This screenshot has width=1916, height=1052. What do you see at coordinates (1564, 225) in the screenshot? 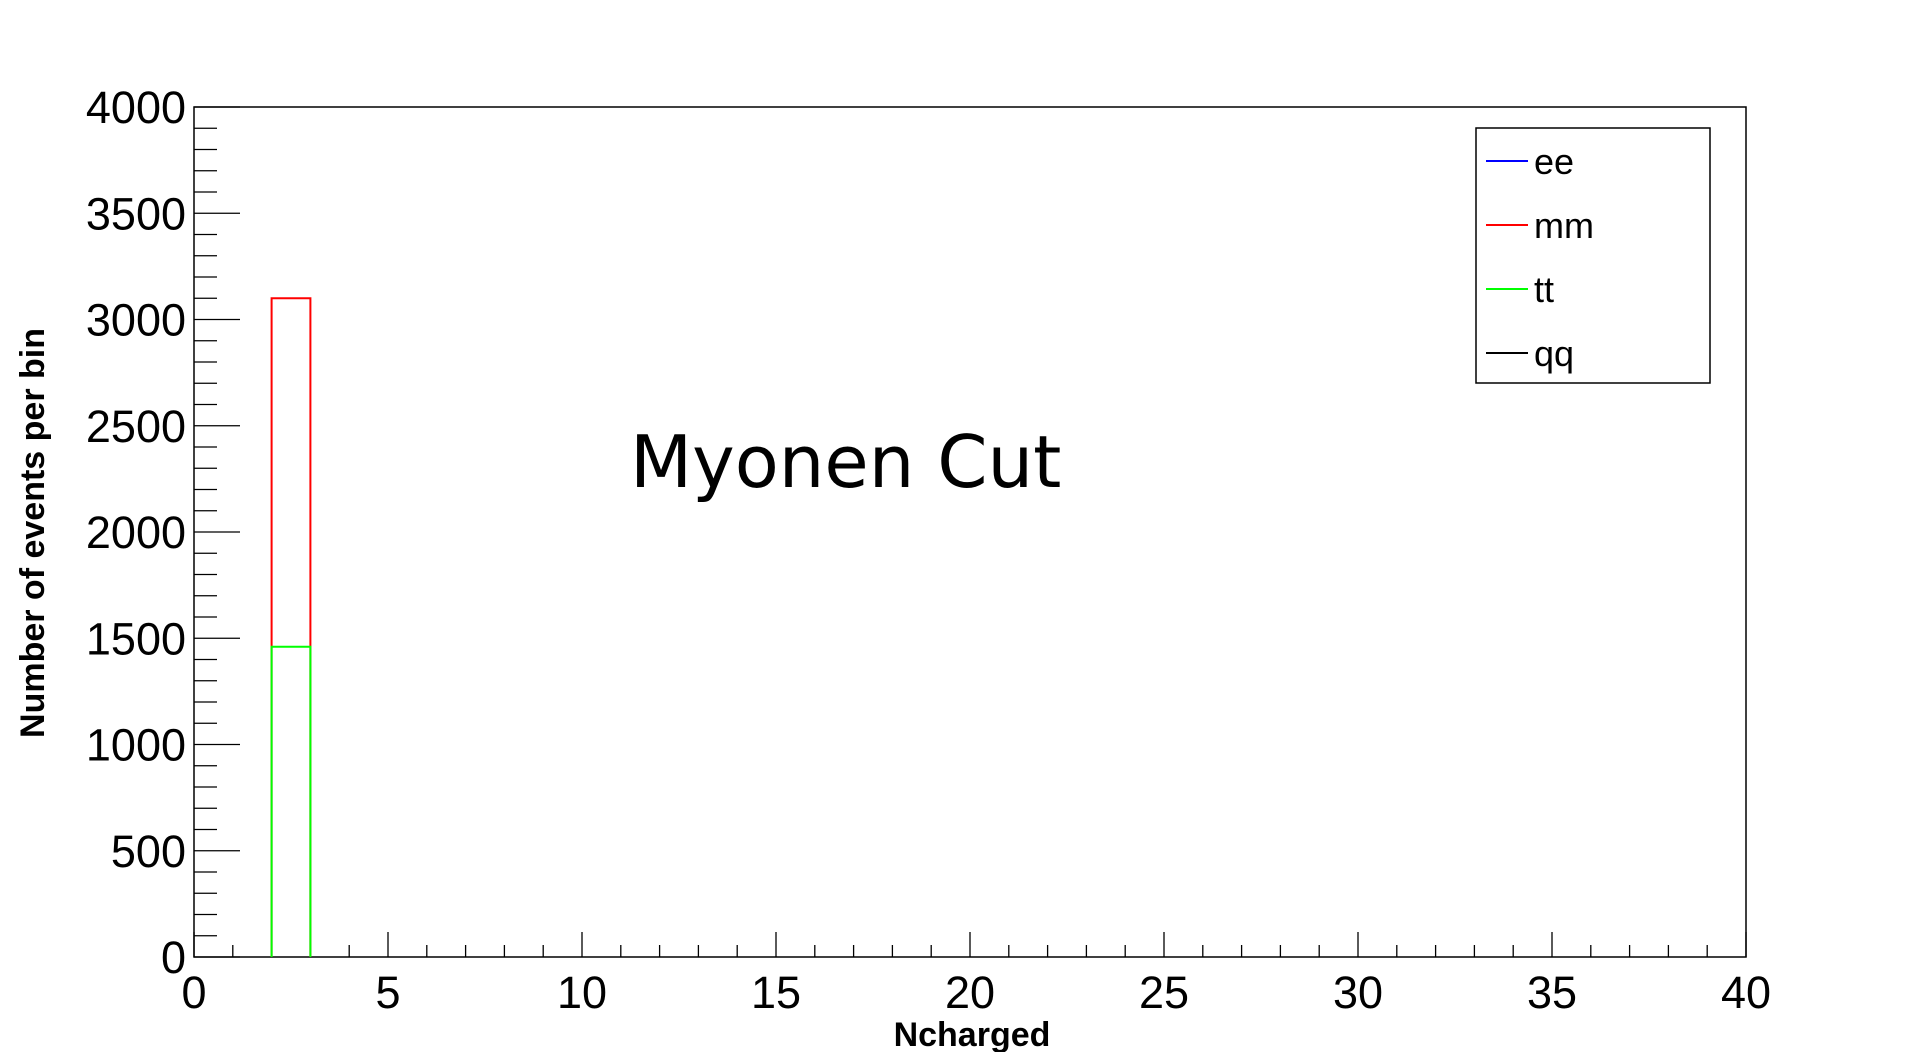
I see `legend-label-mm: mm` at bounding box center [1564, 225].